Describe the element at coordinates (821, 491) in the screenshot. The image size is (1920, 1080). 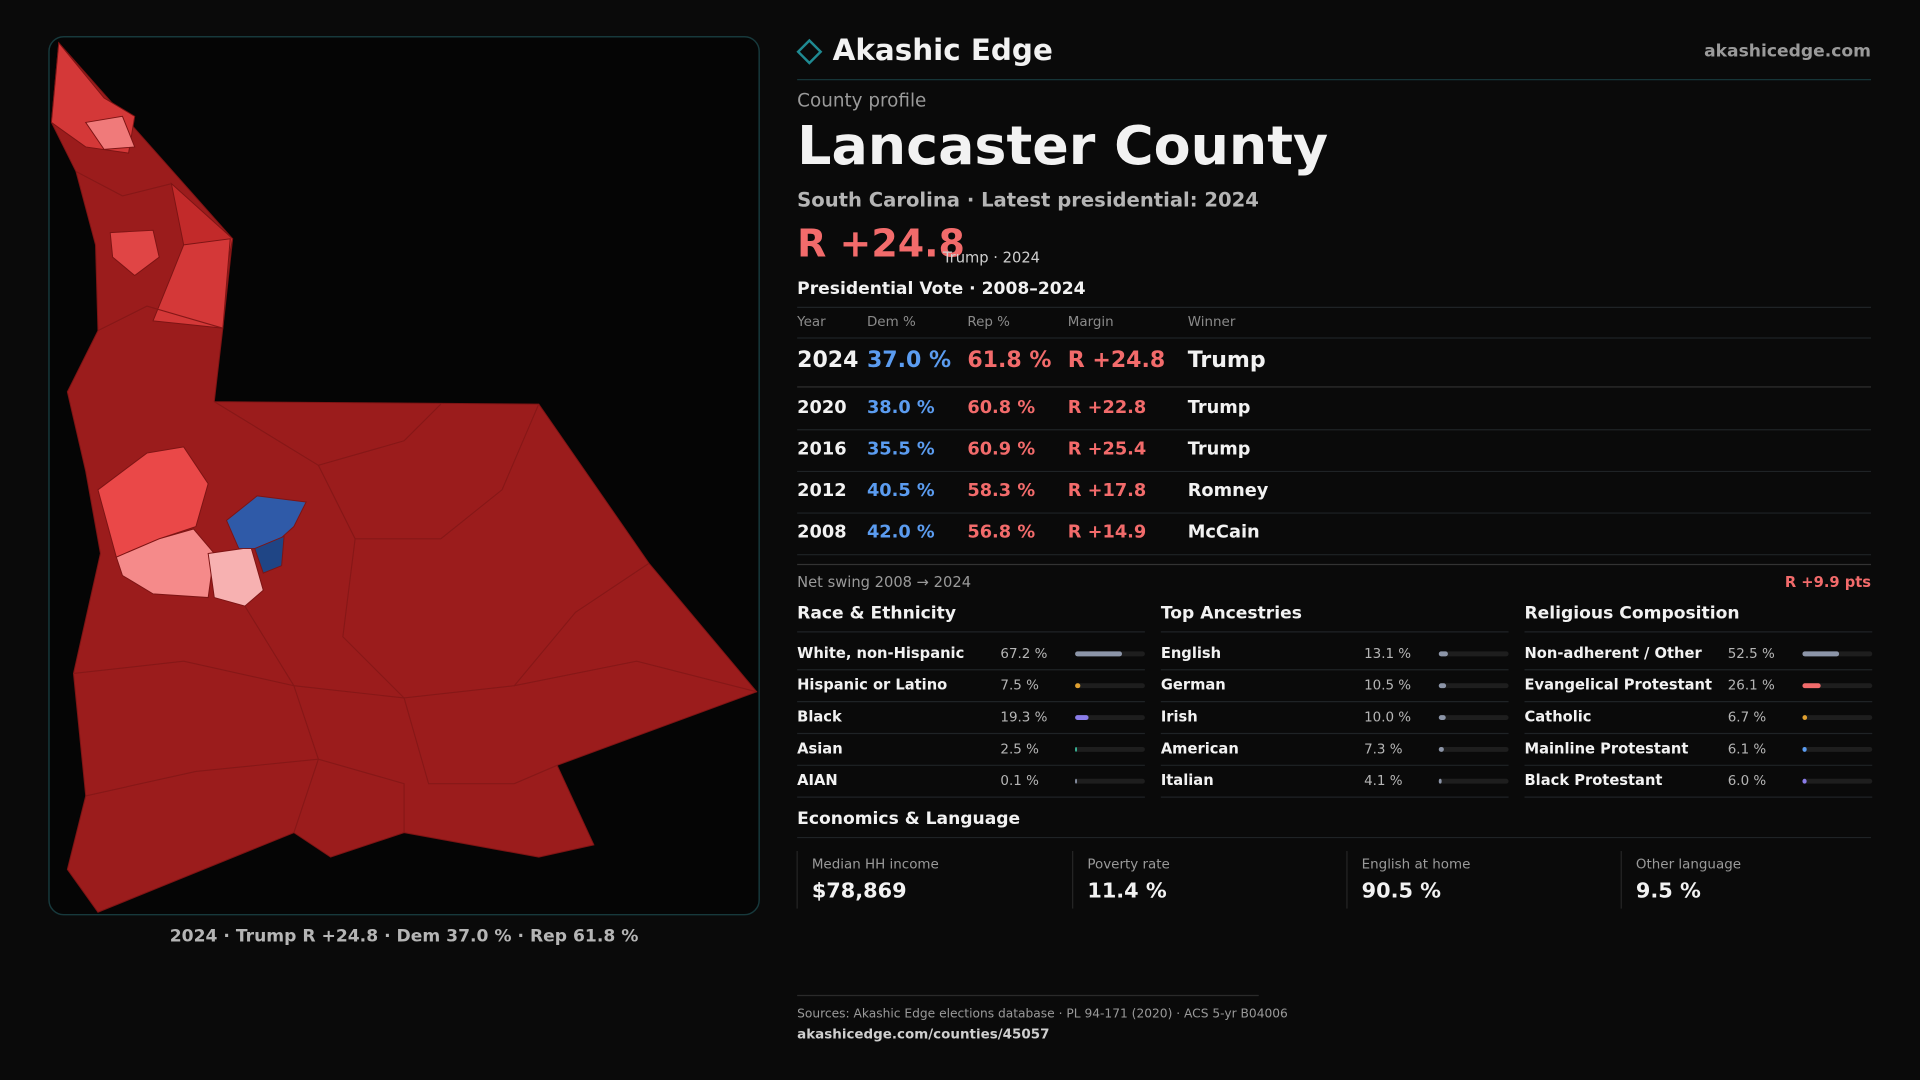
I see `table-cell: 2012` at that location.